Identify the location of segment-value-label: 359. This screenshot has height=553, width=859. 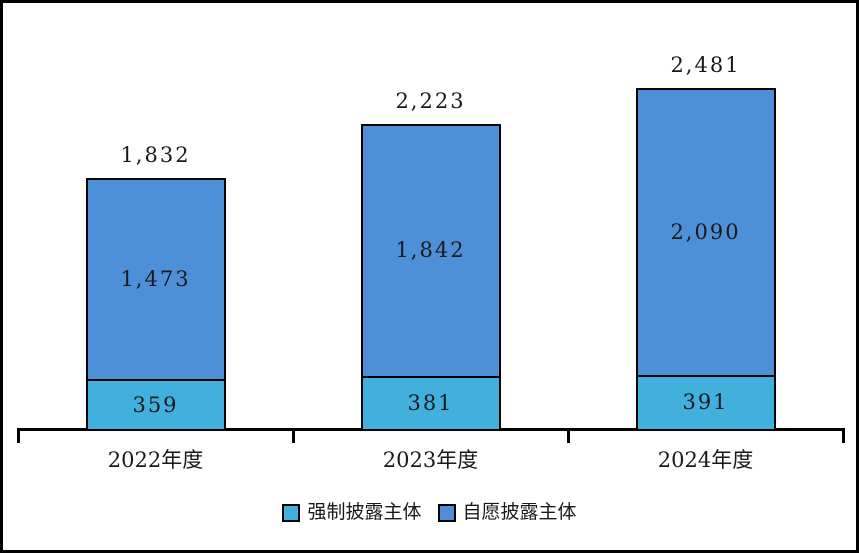
(155, 404).